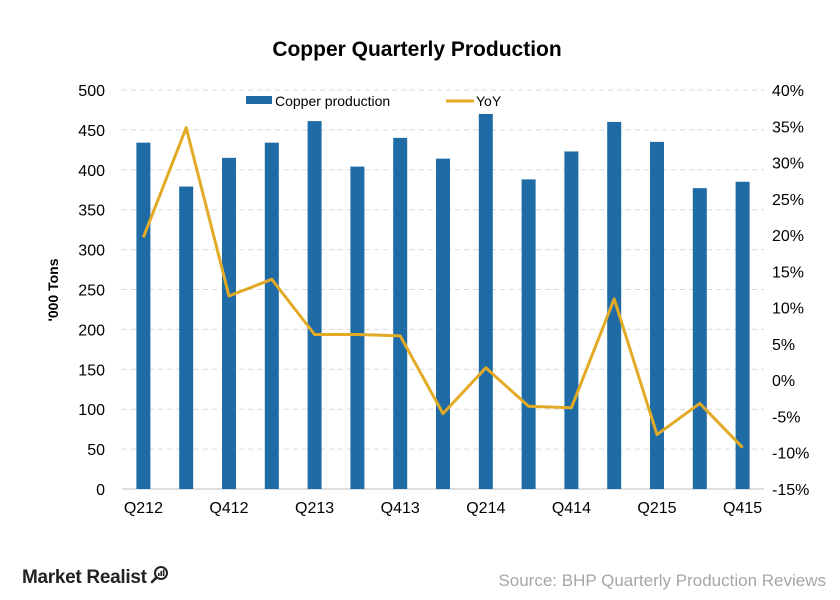 This screenshot has width=840, height=600. I want to click on y2-tick-label: 15%, so click(788, 272).